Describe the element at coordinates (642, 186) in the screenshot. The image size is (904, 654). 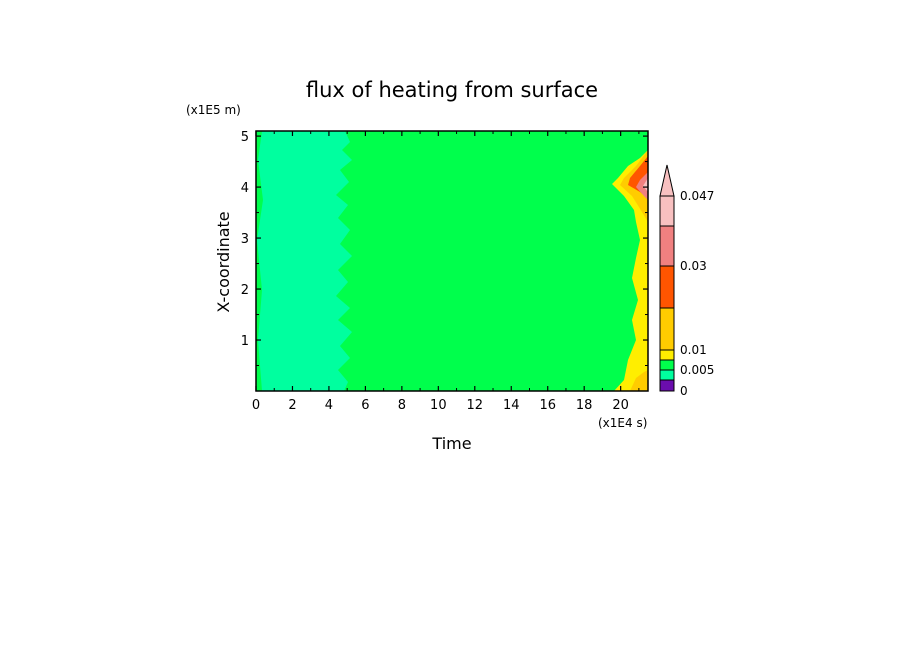
I see `high-flux-pink-region` at that location.